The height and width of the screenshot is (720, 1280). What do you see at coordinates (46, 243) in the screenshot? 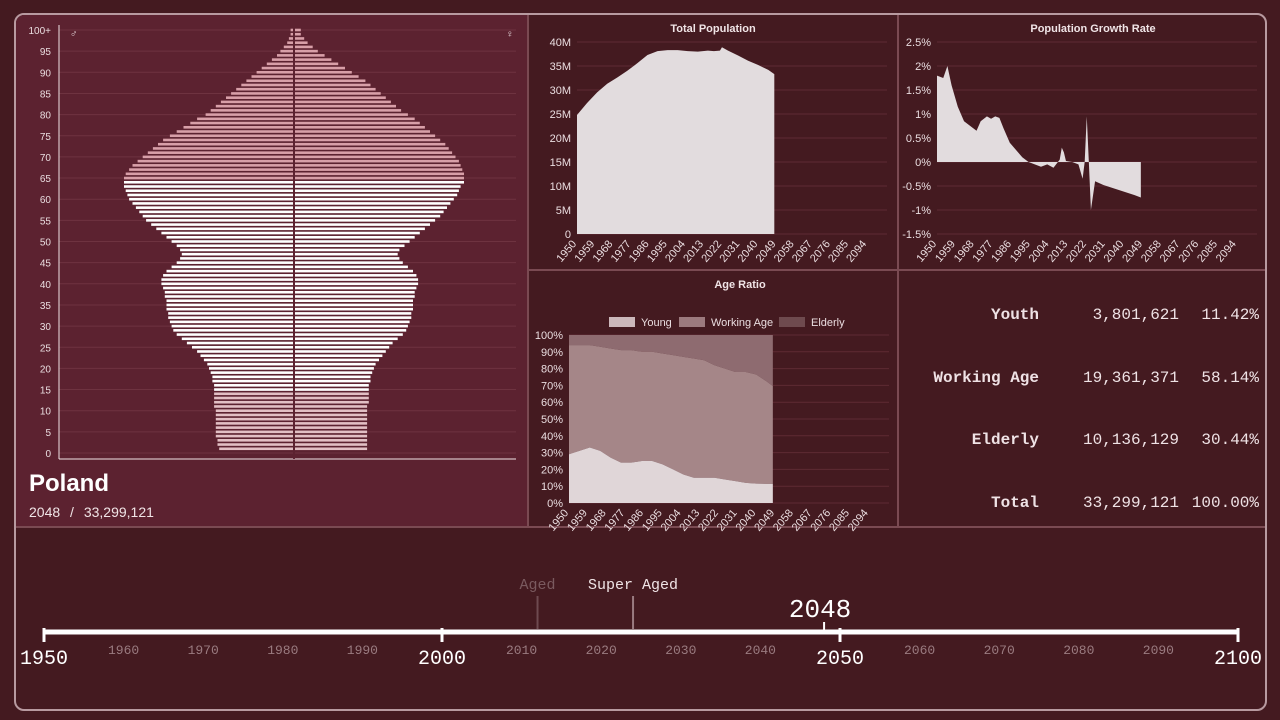
I see `pyramid-age-label: 50` at bounding box center [46, 243].